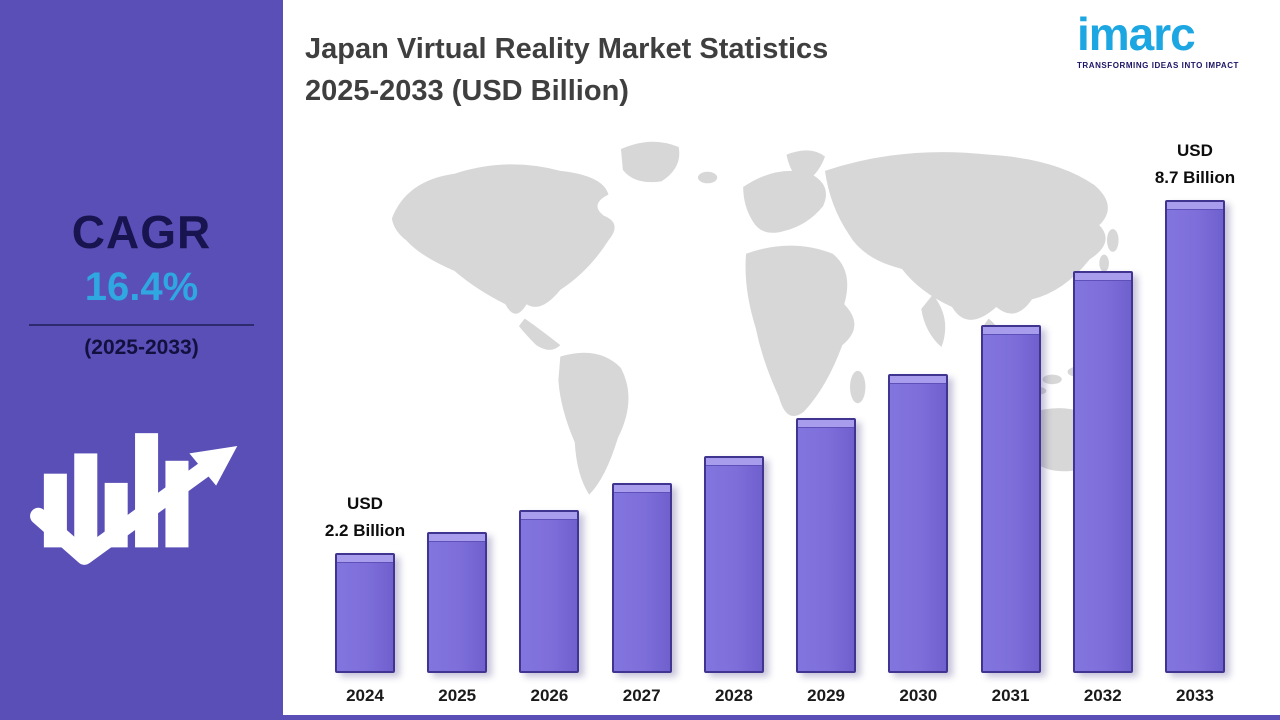  Describe the element at coordinates (1195, 164) in the screenshot. I see `bar-value-annotation: USD 8.7 Billion` at that location.